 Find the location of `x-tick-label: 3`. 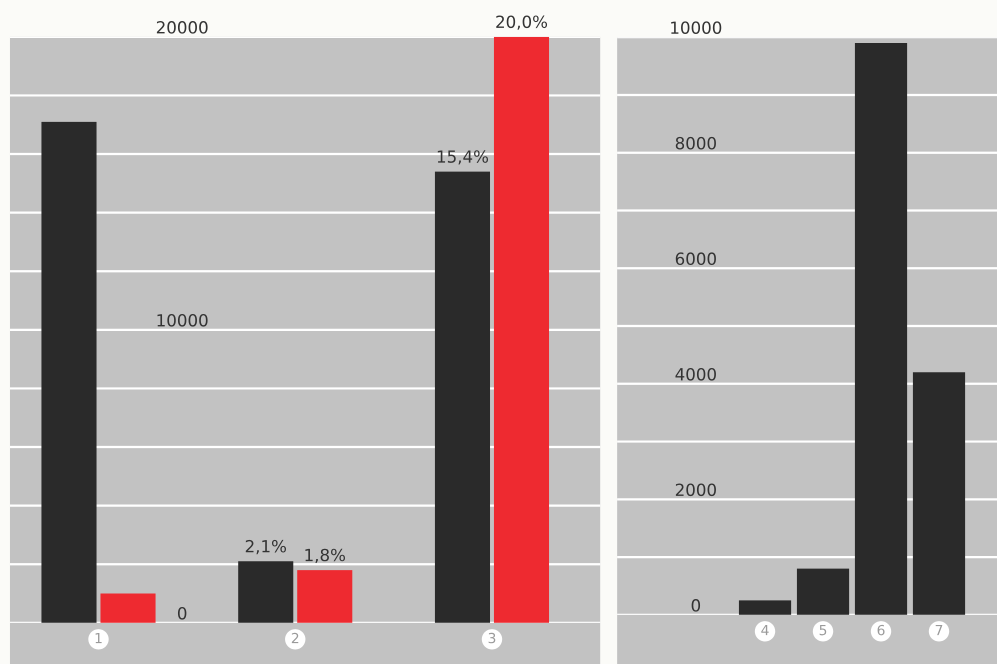

x-tick-label: 3 is located at coordinates (492, 638).